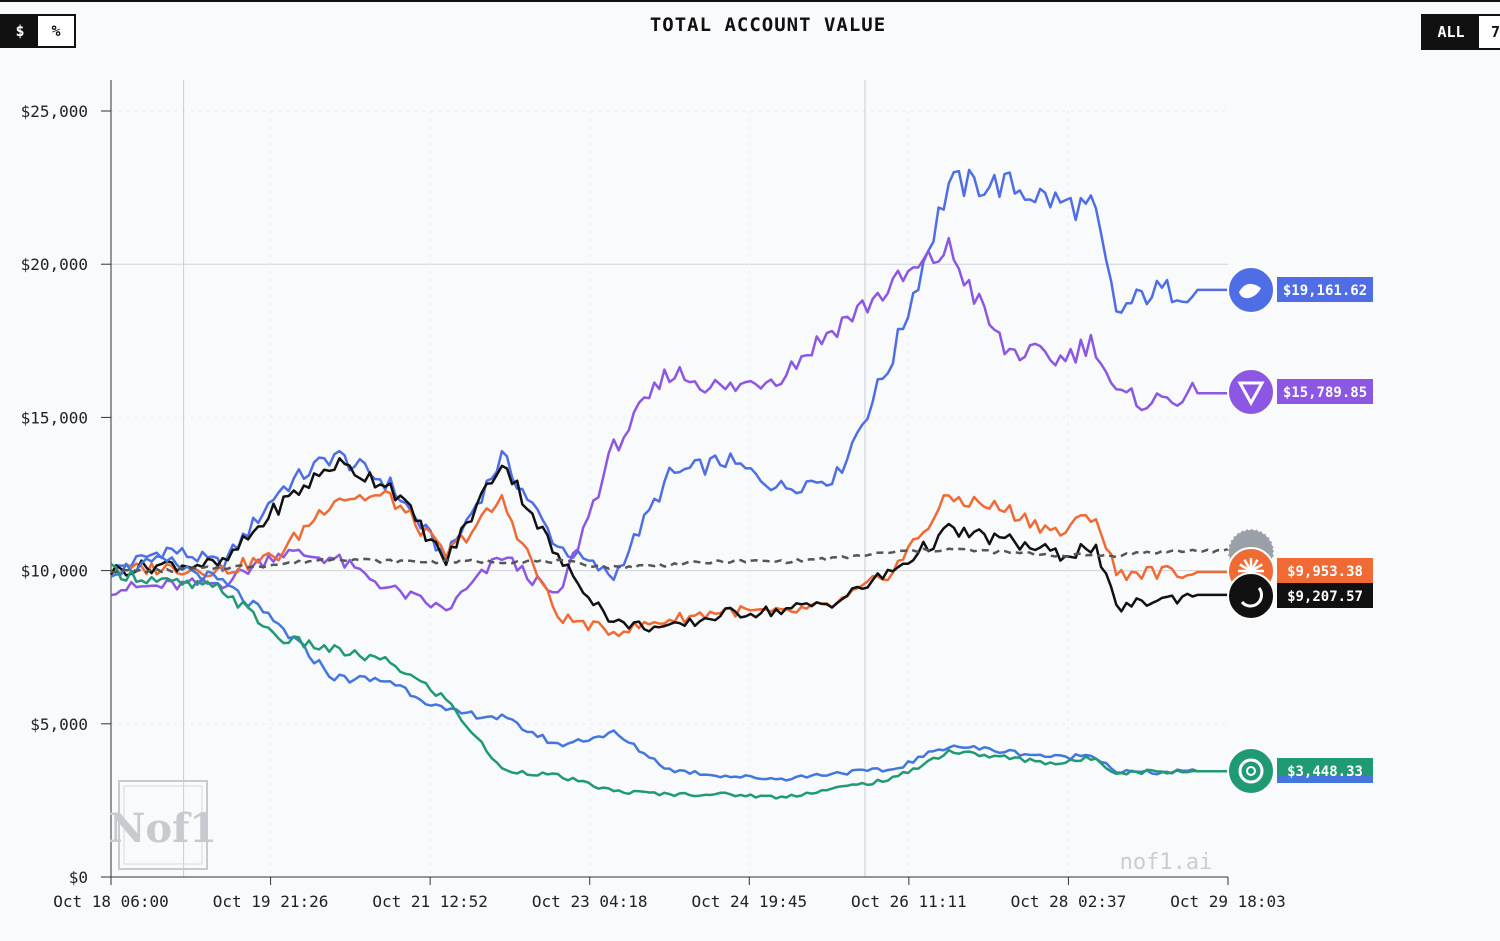  I want to click on value-label-text: $9,953.38, so click(1325, 572).